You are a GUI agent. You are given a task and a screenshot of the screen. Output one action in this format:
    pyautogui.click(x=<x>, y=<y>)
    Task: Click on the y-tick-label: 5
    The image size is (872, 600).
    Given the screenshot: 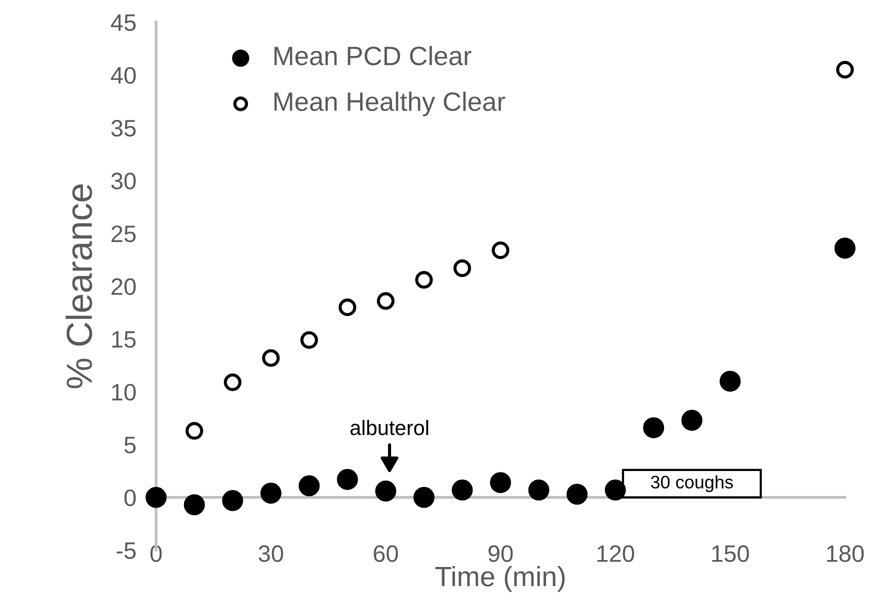 What is the action you would take?
    pyautogui.click(x=130, y=445)
    